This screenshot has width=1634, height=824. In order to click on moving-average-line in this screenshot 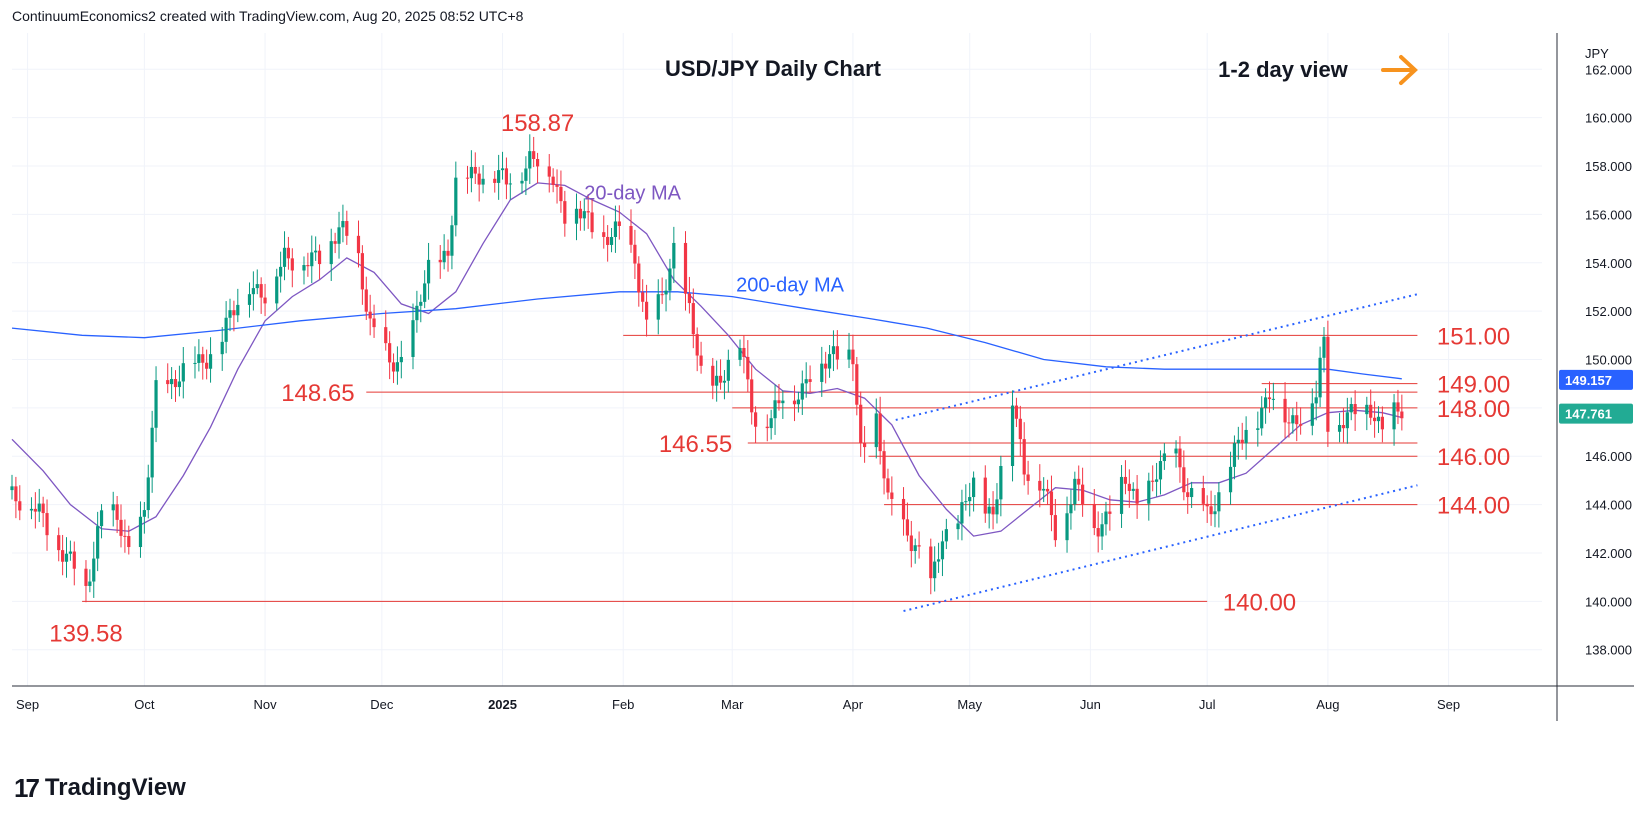, I will do `click(706, 335)`.